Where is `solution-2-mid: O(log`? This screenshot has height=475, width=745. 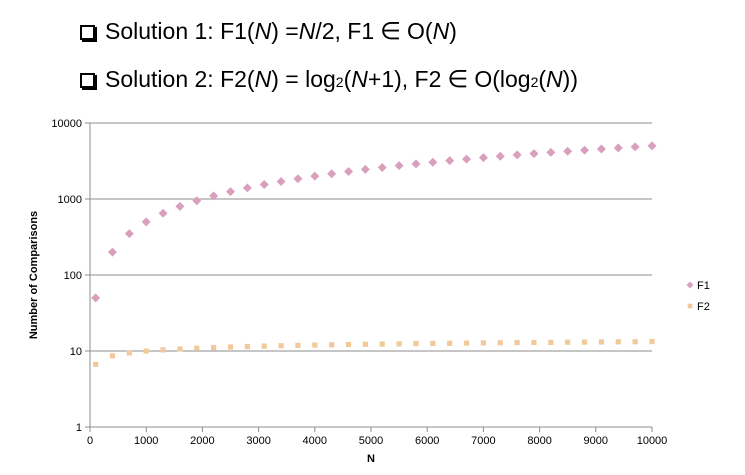
solution-2-mid: O(log is located at coordinates (502, 79).